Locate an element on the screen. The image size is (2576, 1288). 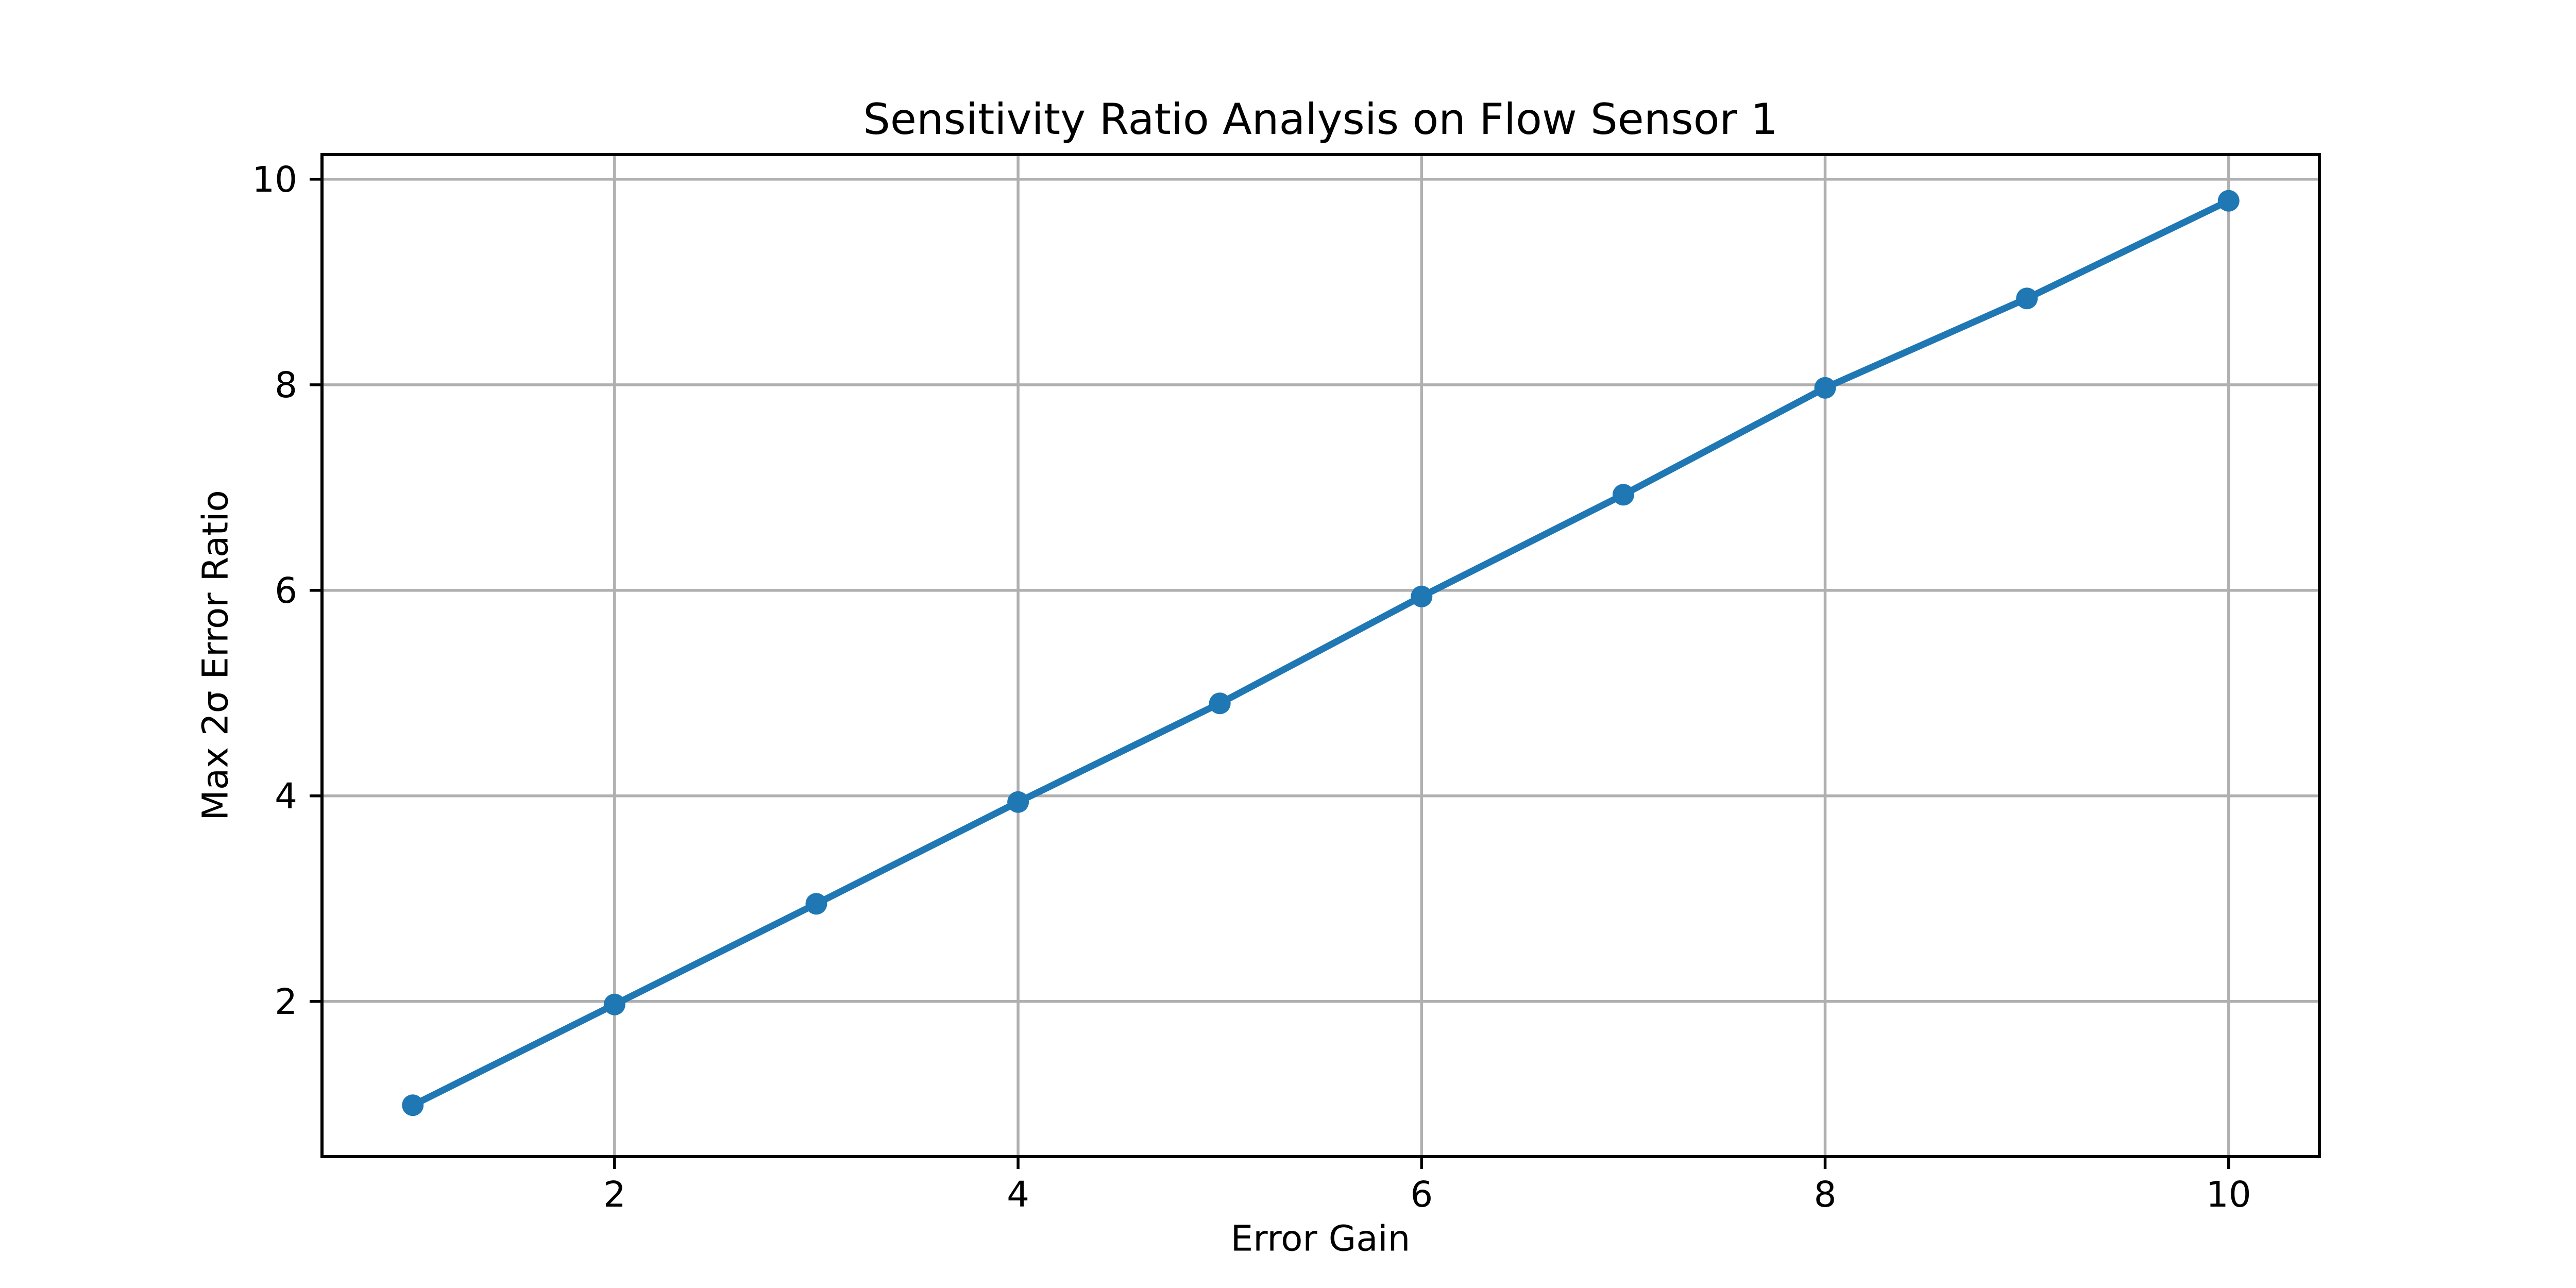
x-tick-label: 10 is located at coordinates (2228, 1195).